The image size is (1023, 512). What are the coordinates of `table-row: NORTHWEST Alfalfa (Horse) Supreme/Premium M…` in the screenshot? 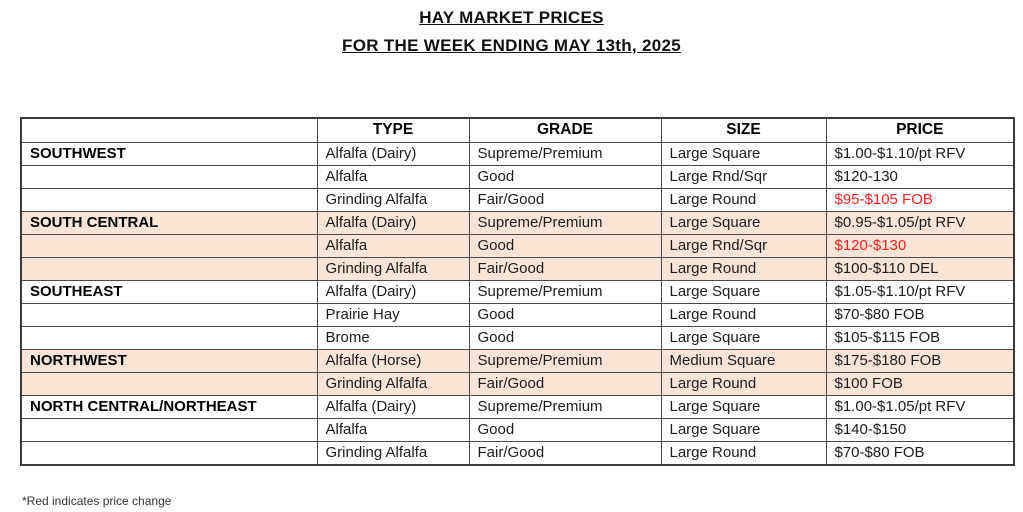 It's located at (517, 360).